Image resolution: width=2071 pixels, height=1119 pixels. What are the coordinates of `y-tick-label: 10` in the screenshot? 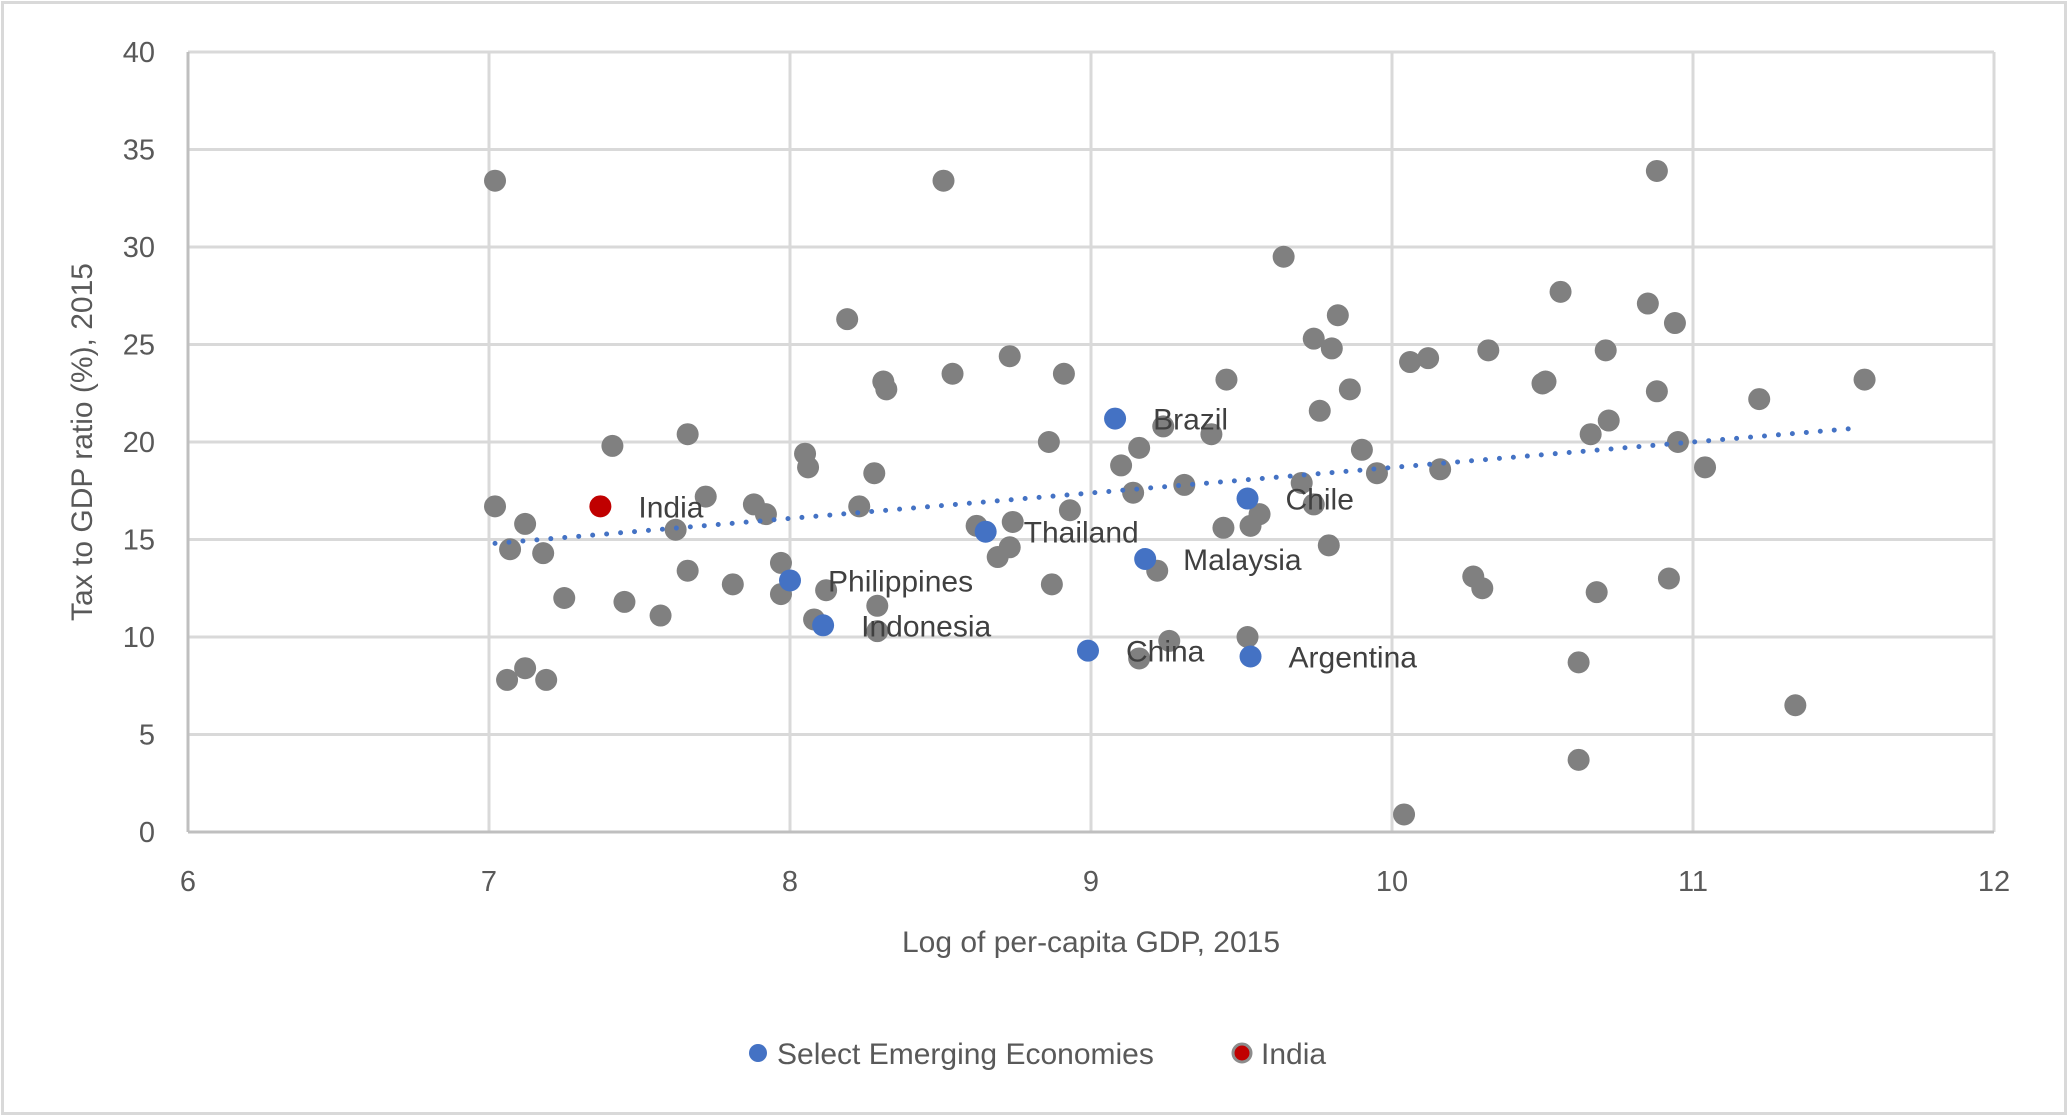 It's located at (139, 638).